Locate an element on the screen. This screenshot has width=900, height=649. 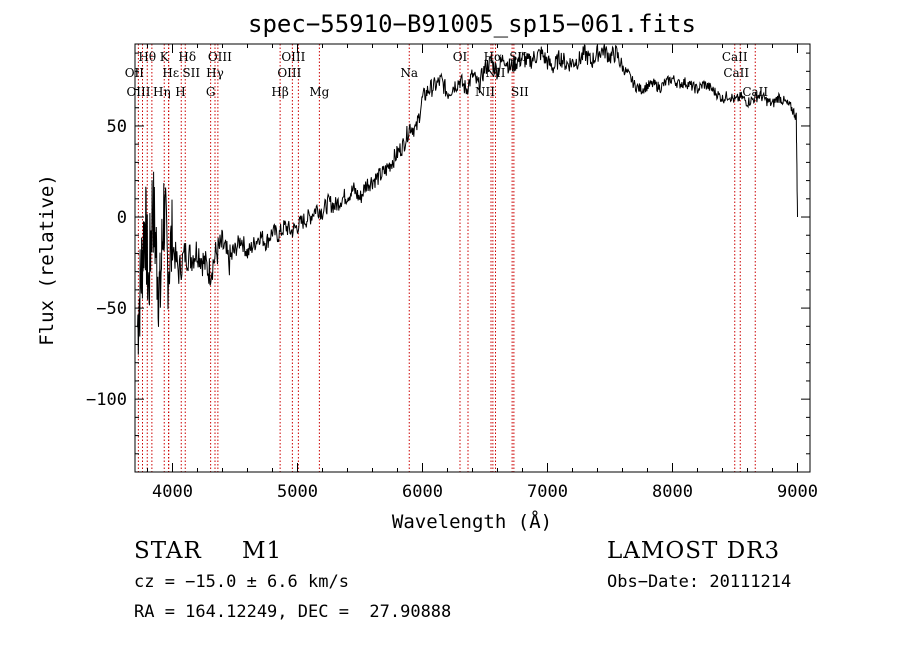
x-tick-label: 5000 is located at coordinates (297, 492).